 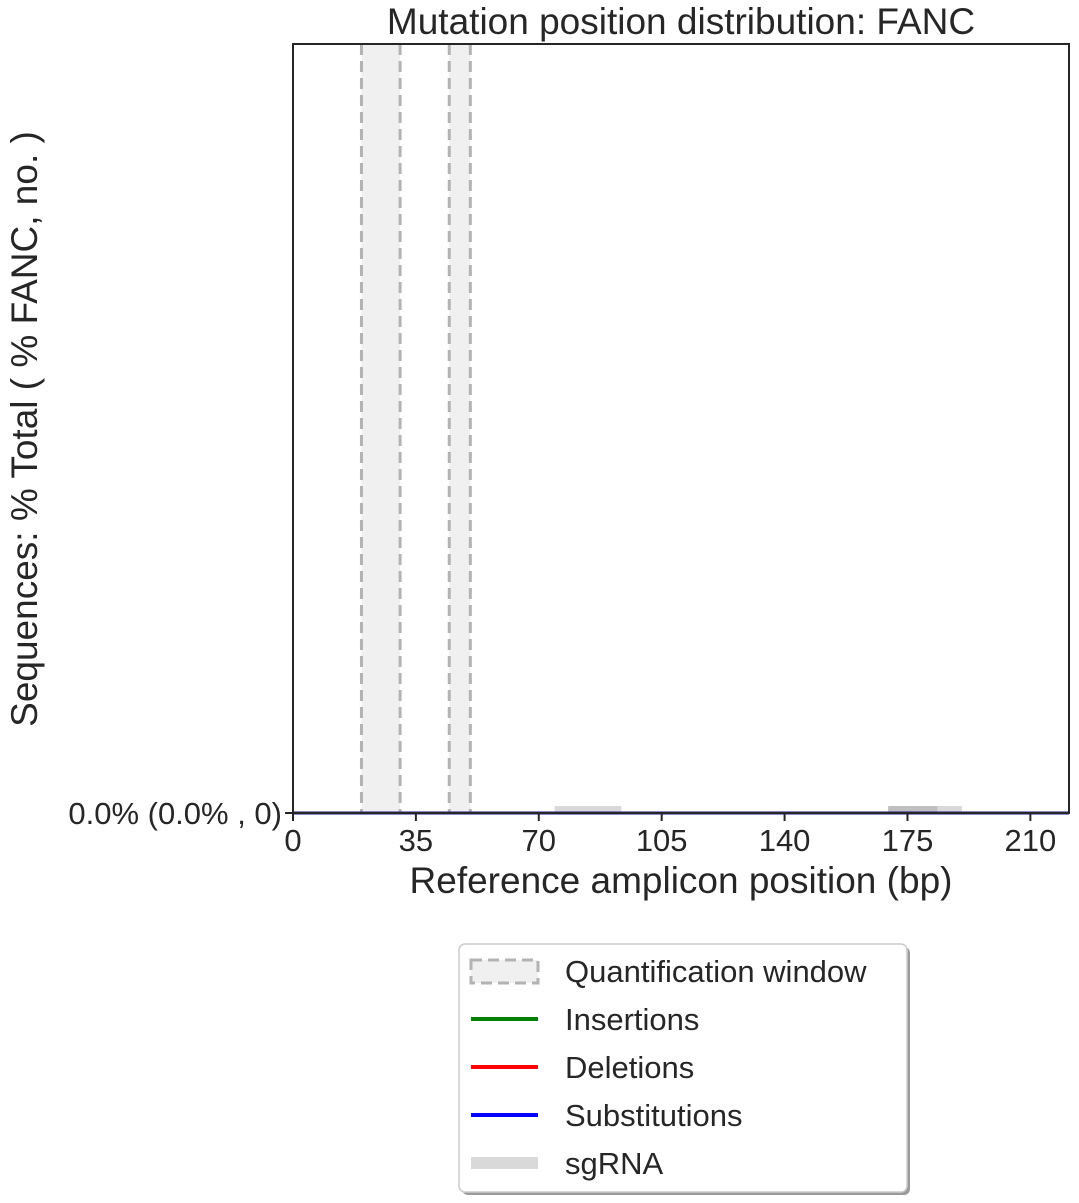 I want to click on legend-swatch-quantification-window, so click(x=504, y=971).